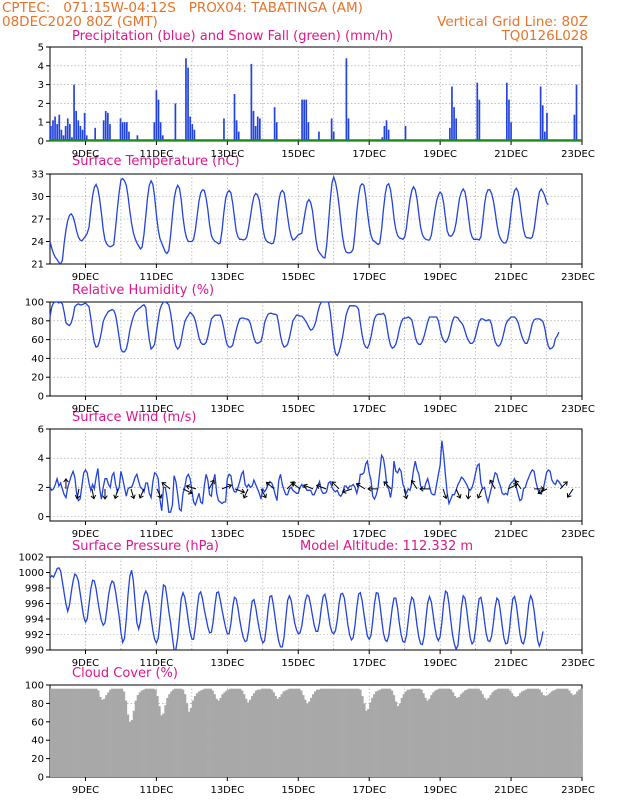 This screenshot has height=800, width=618. I want to click on header-grid-line: Vertical Grid Line: 80Z, so click(512, 22).